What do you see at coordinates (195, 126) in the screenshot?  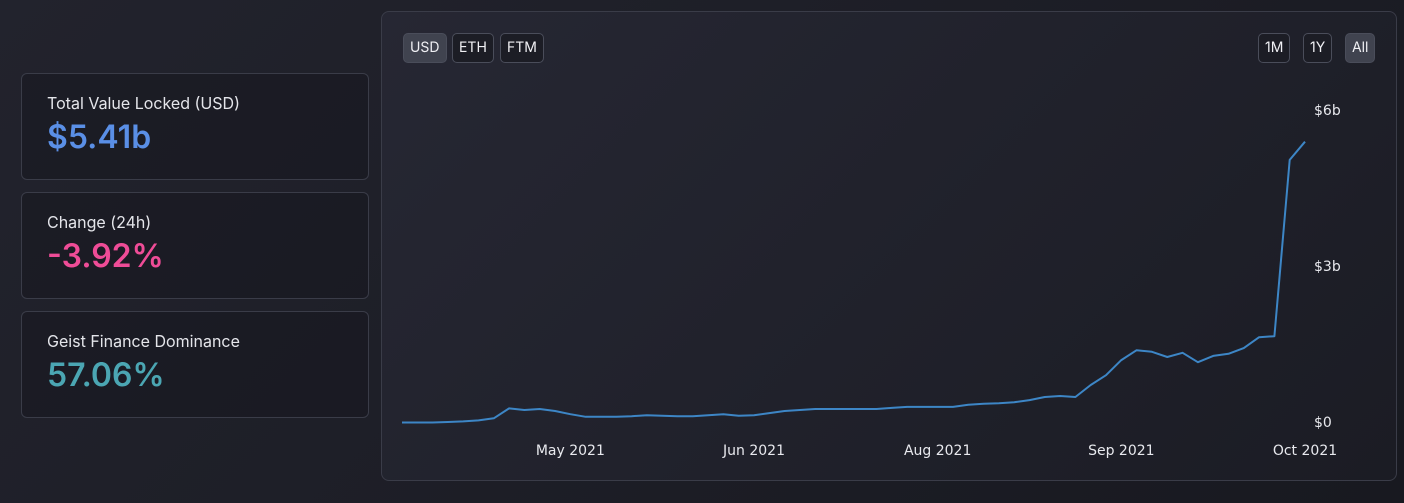 I see `stat-card: Total Value Locked (USD) $5.41b` at bounding box center [195, 126].